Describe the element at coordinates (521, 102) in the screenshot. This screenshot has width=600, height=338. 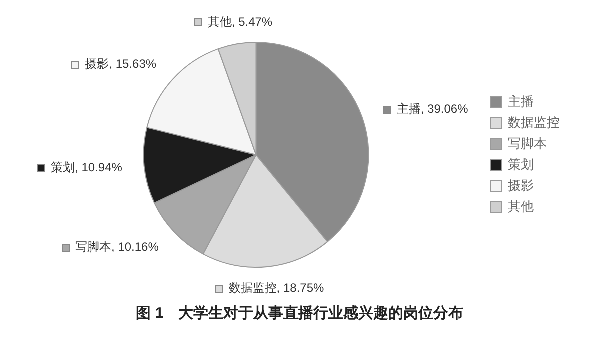
I see `legend-label: 主播` at that location.